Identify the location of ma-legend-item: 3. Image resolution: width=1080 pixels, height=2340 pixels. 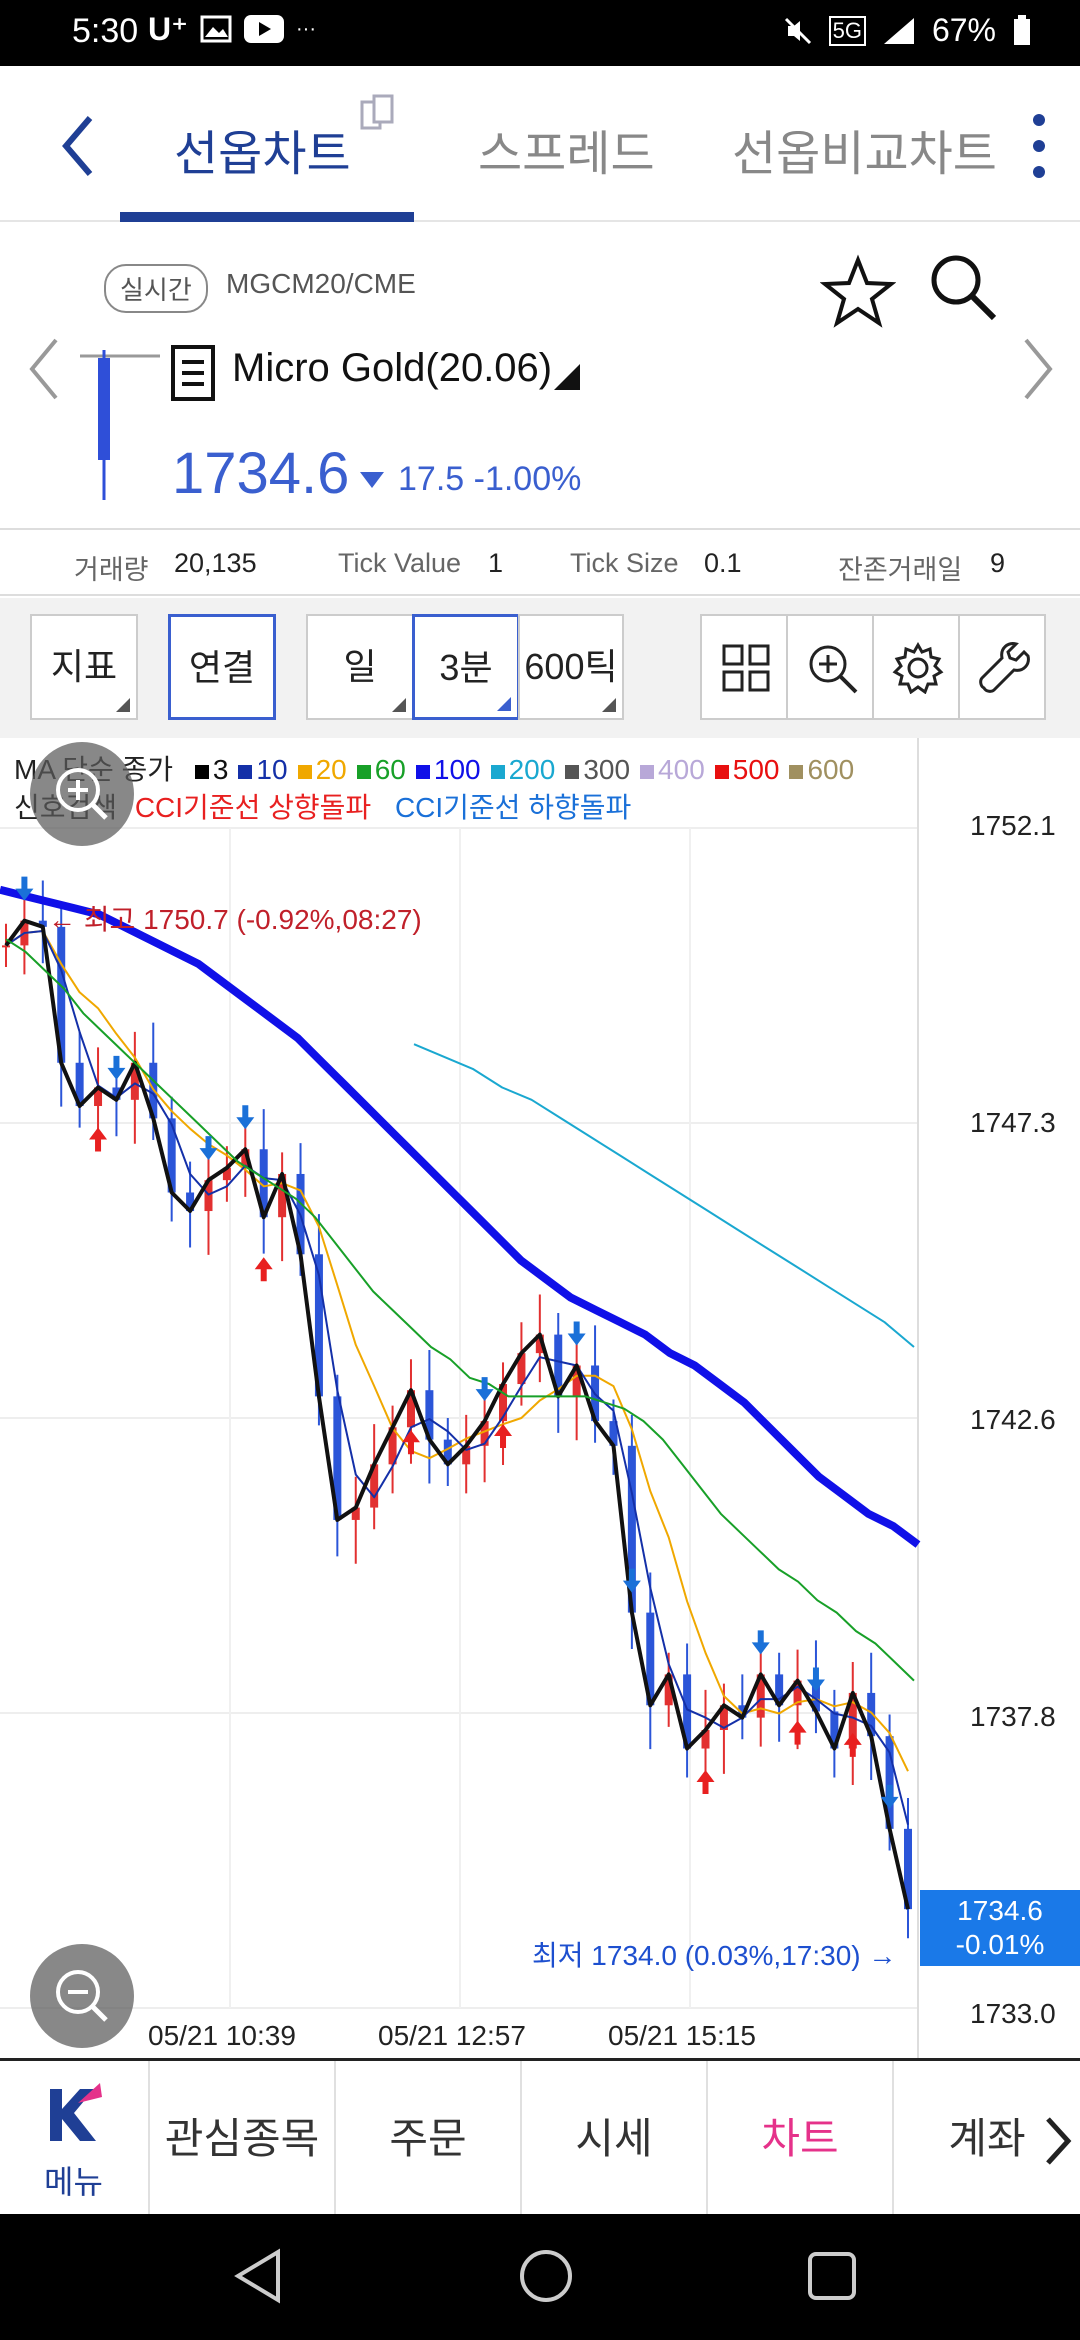
(220, 769).